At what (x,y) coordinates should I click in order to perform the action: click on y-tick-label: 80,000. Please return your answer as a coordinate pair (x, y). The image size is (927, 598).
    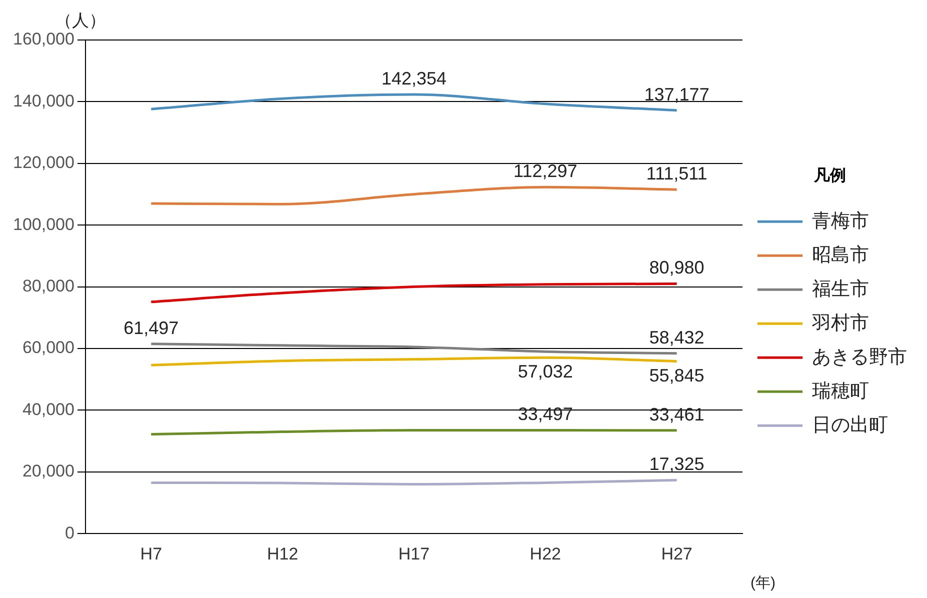
    Looking at the image, I should click on (48, 286).